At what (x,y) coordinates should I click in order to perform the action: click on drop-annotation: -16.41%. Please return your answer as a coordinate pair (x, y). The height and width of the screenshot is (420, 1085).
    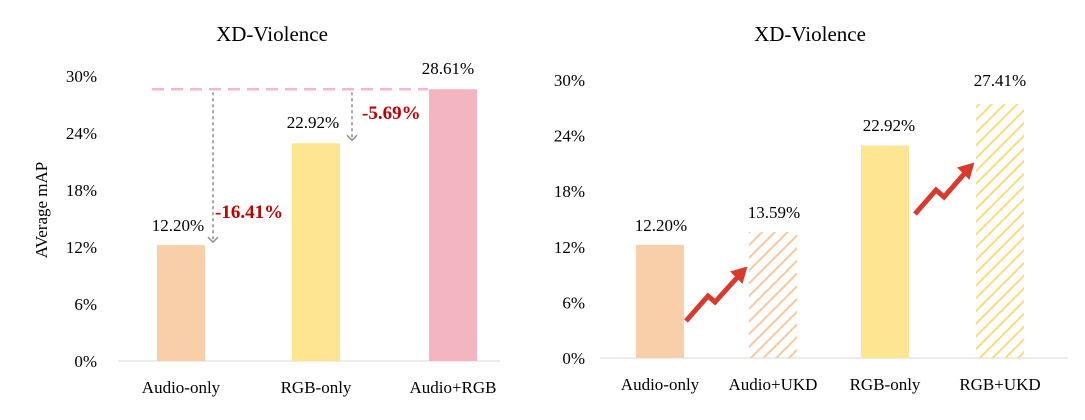
    Looking at the image, I should click on (249, 212).